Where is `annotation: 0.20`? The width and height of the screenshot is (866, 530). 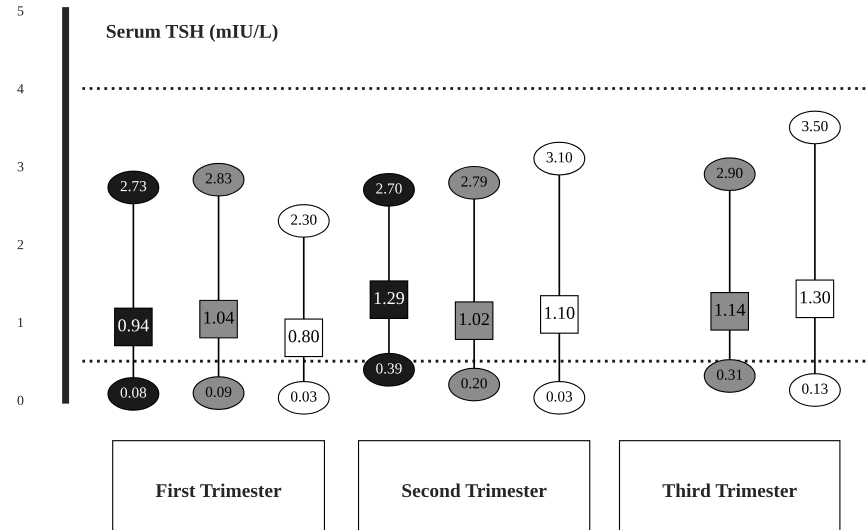
annotation: 0.20 is located at coordinates (474, 383).